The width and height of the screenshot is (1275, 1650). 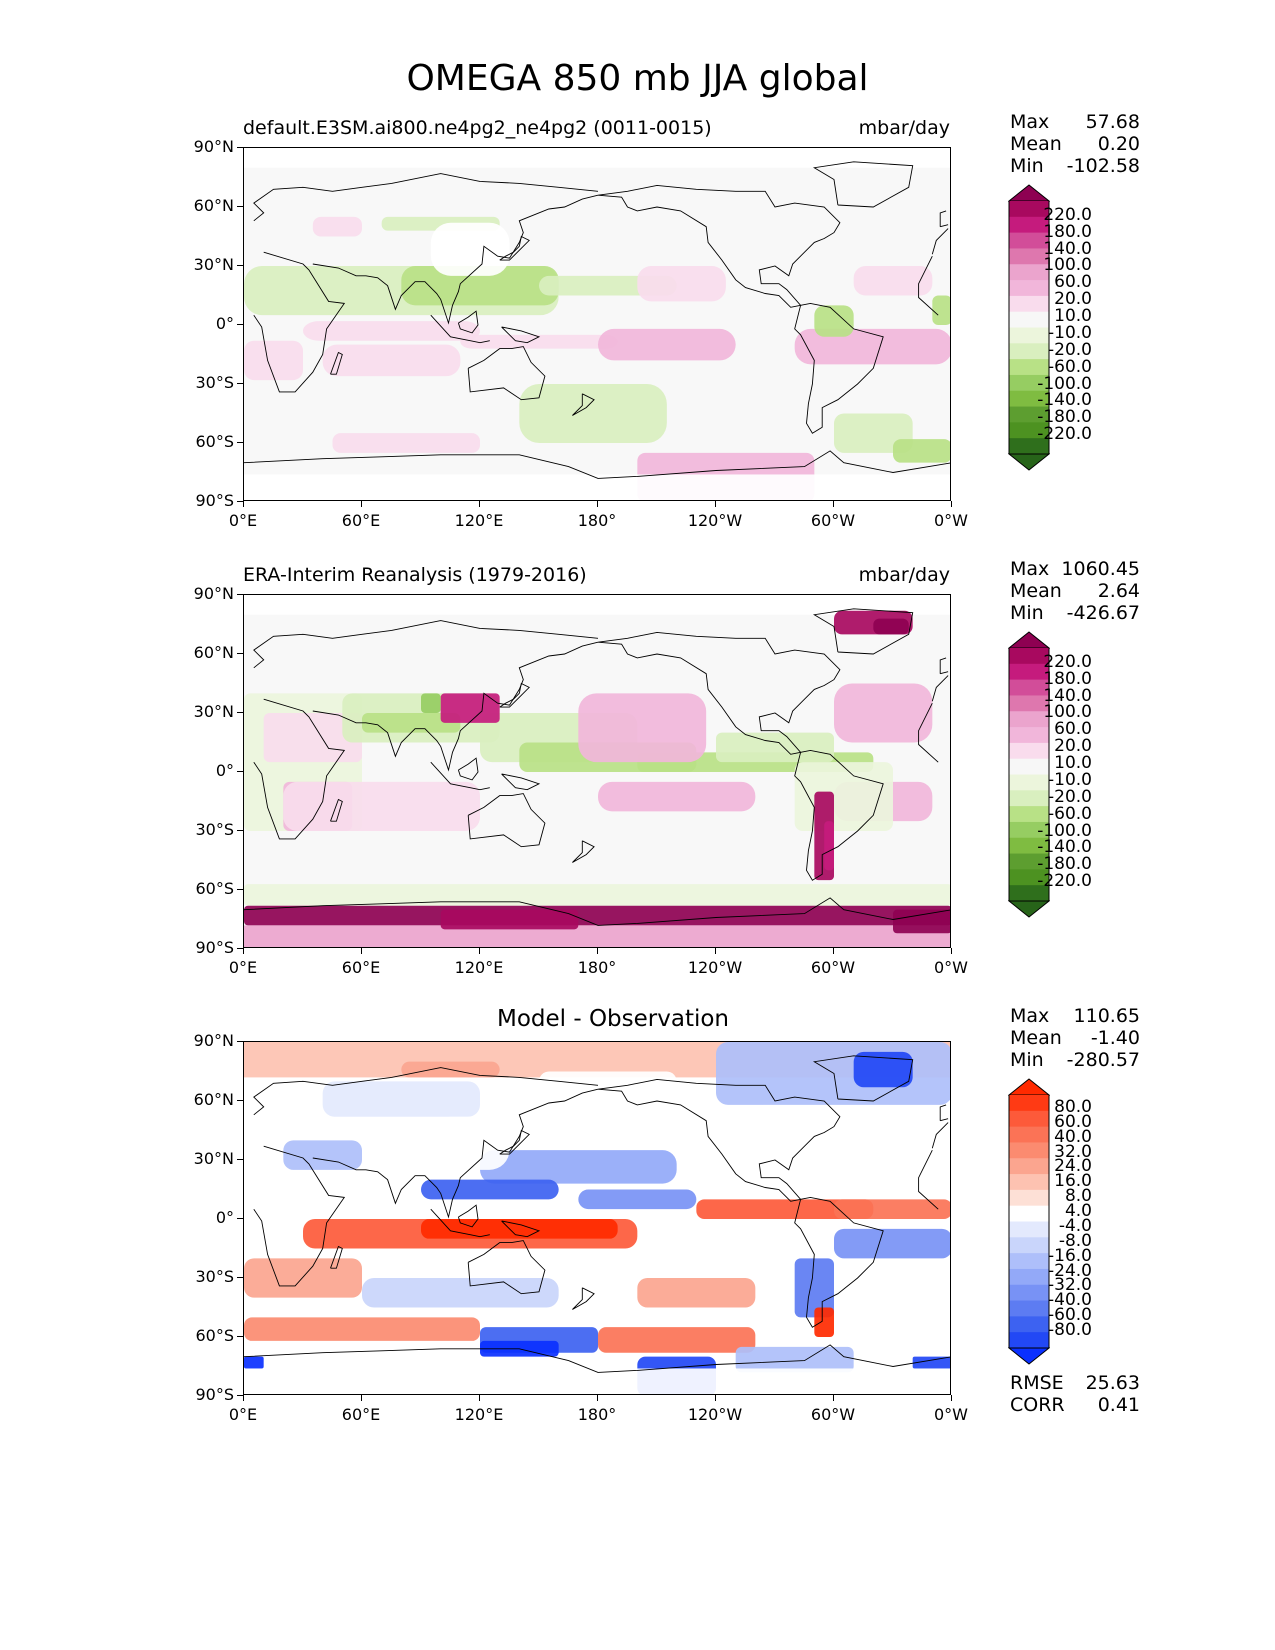 What do you see at coordinates (1073, 763) in the screenshot?
I see `colorbar-label: 10.0` at bounding box center [1073, 763].